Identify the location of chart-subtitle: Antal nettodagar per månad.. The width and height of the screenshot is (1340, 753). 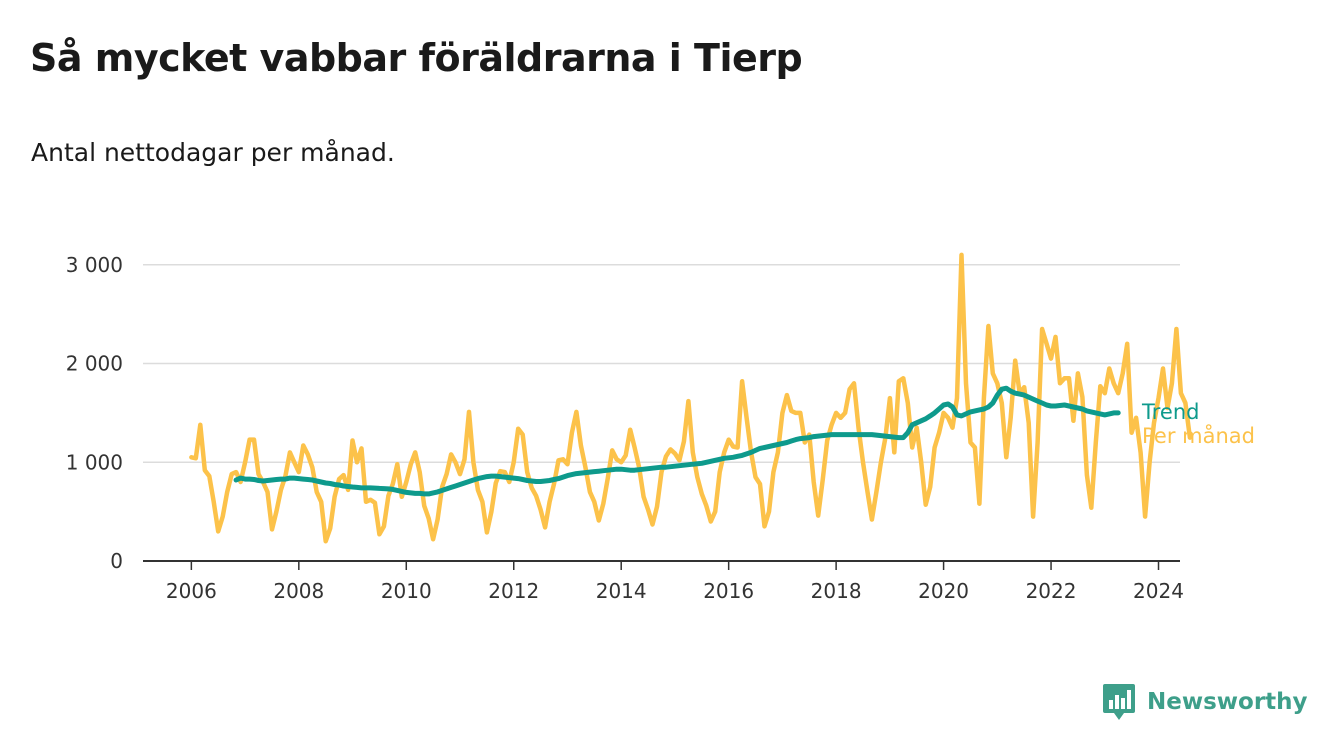
(213, 152).